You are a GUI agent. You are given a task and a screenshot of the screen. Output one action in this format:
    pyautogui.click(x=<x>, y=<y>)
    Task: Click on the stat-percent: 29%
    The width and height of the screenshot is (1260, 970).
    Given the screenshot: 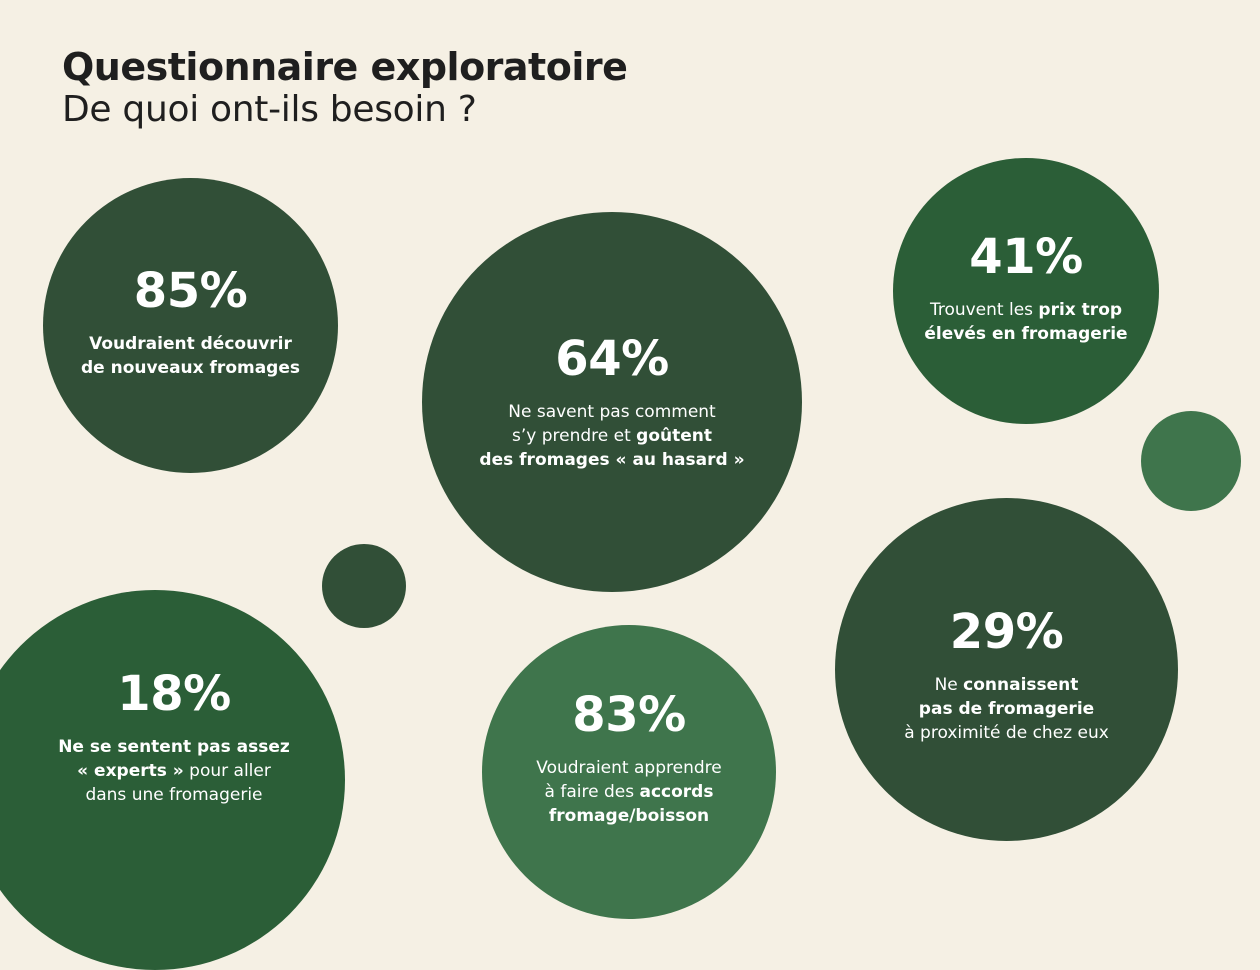 What is the action you would take?
    pyautogui.click(x=1006, y=631)
    